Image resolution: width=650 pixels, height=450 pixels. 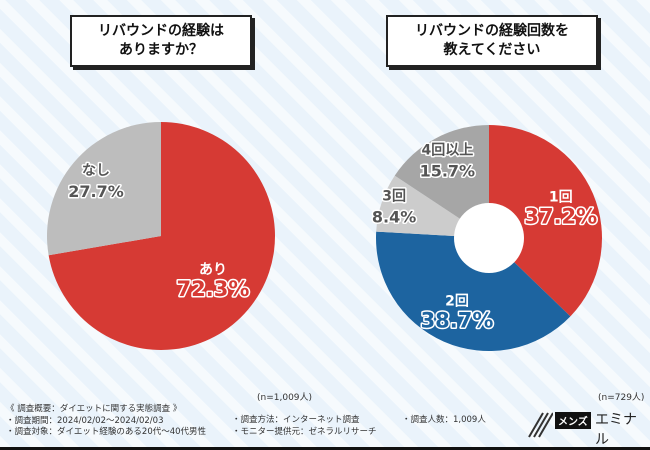 What do you see at coordinates (492, 41) in the screenshot?
I see `right-chart-title: リバウンドの経験回数を 教えてください` at bounding box center [492, 41].